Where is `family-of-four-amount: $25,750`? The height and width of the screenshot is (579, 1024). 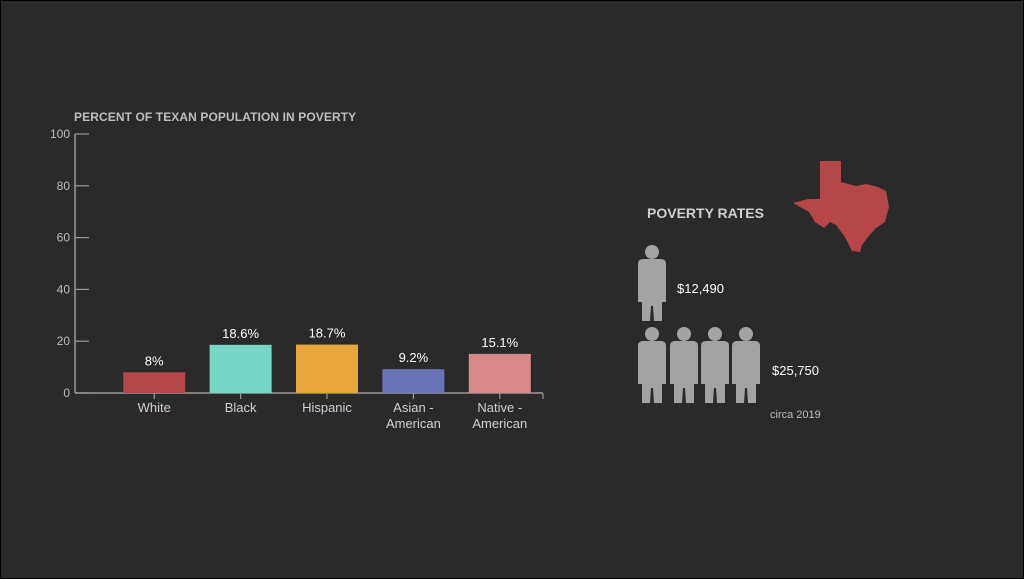 family-of-four-amount: $25,750 is located at coordinates (795, 370).